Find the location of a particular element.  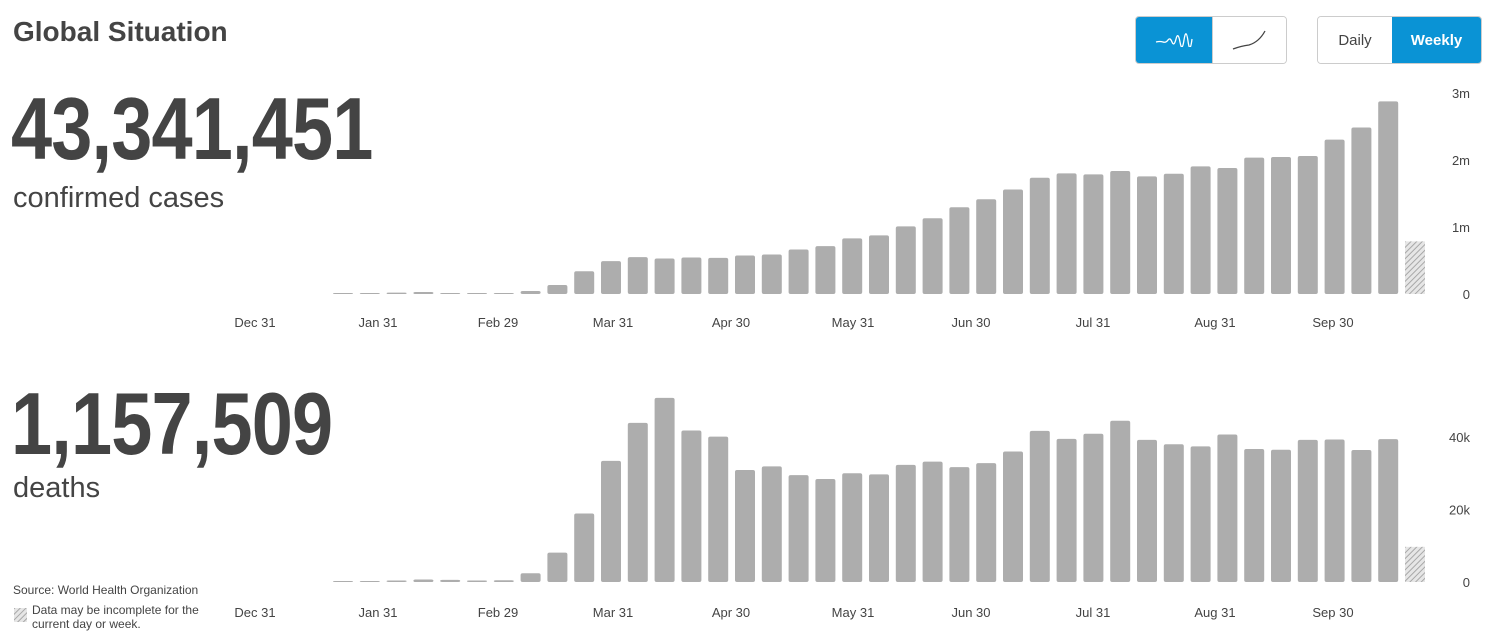

wavy-line-icon is located at coordinates (1174, 40).